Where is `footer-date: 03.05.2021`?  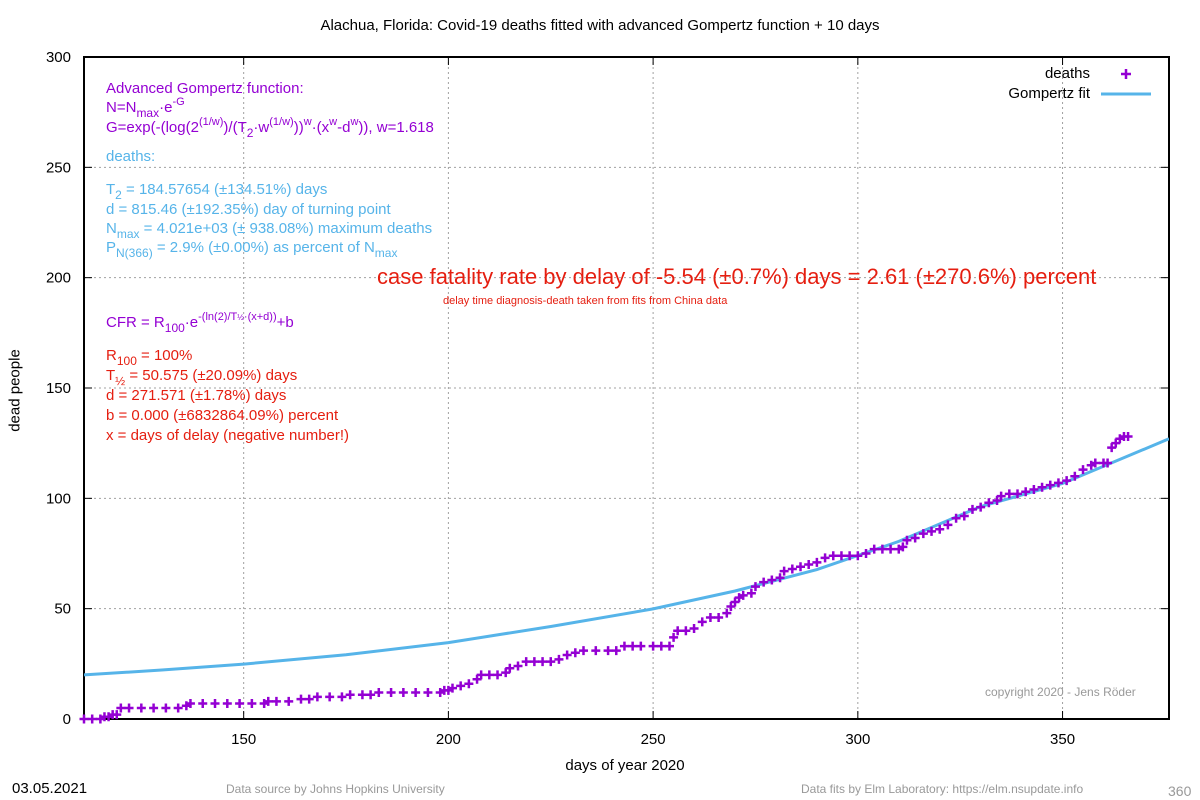 footer-date: 03.05.2021 is located at coordinates (50, 788).